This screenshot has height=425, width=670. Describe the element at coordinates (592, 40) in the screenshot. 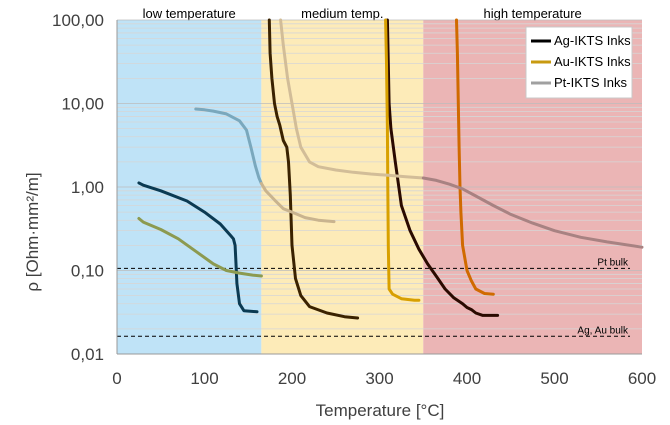

I see `legend-label-ag-ikts-inks: Ag-IKTS Inks` at that location.